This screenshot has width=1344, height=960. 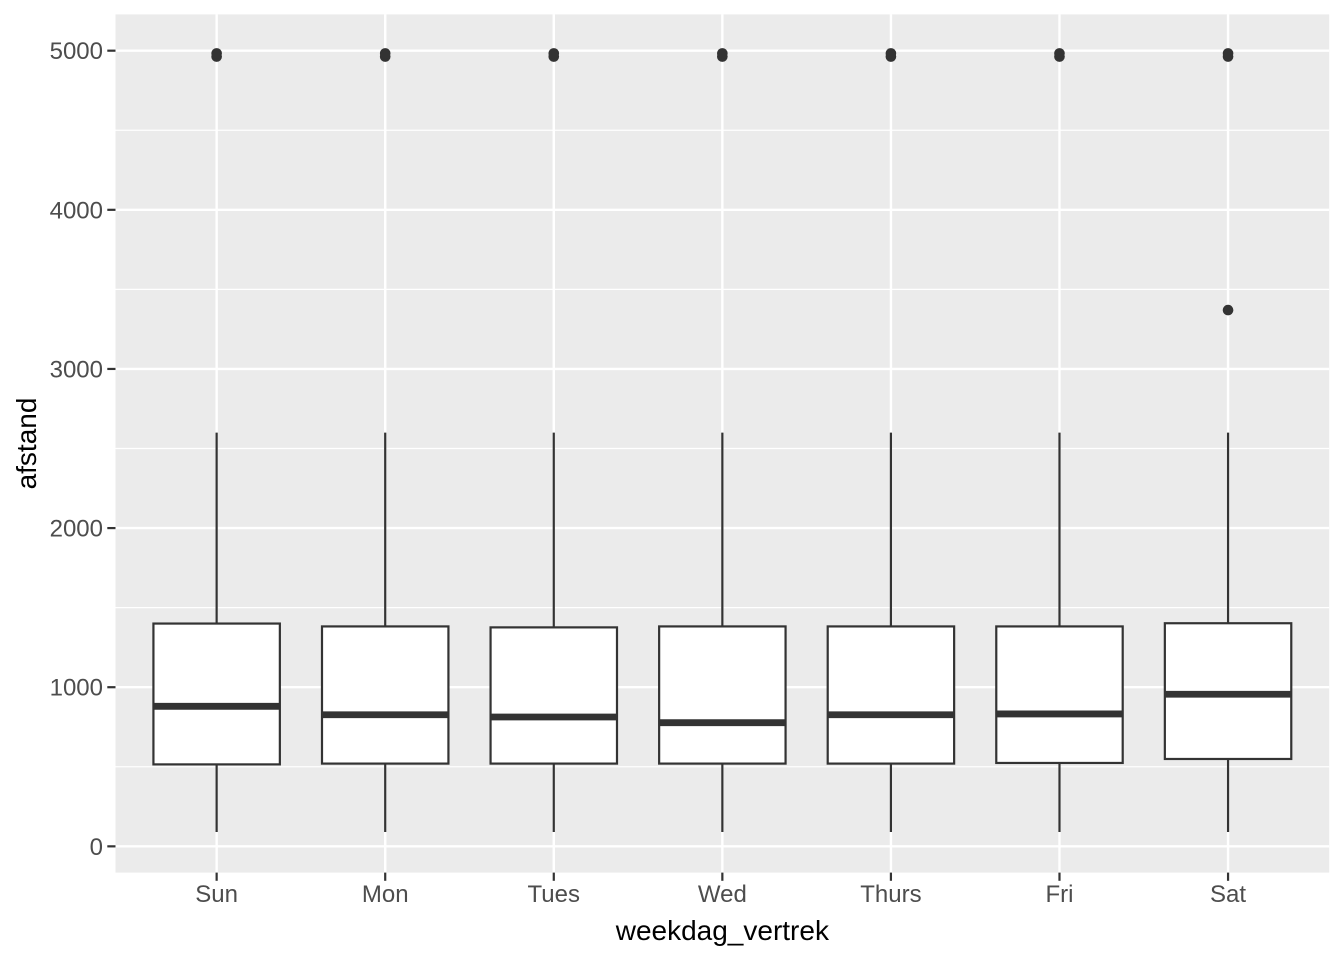 I want to click on boxplot-thurs, so click(x=891, y=440).